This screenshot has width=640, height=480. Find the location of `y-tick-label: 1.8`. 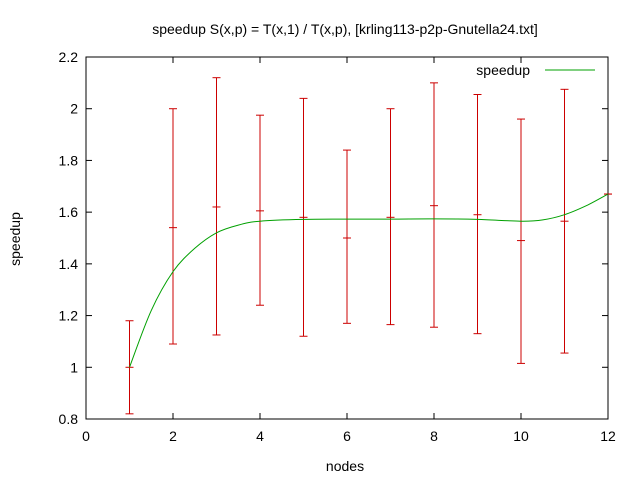

y-tick-label: 1.8 is located at coordinates (69, 160).